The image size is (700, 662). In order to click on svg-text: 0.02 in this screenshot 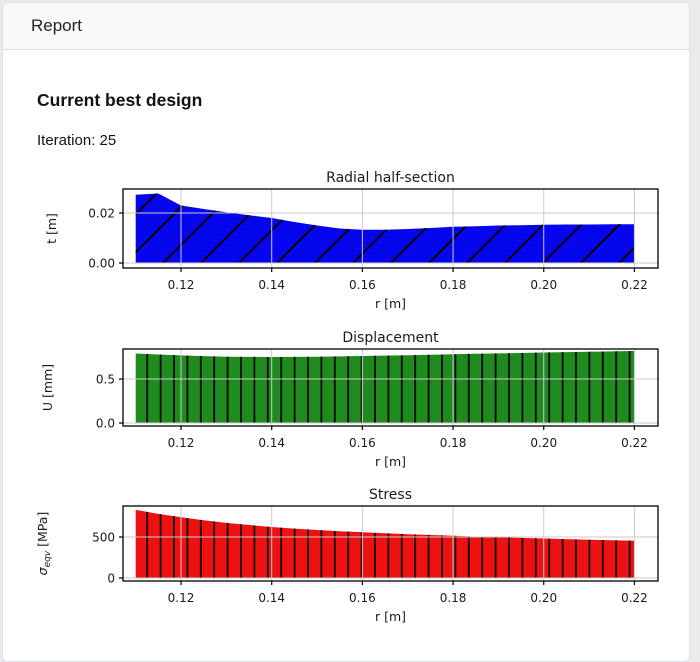, I will do `click(101, 213)`.